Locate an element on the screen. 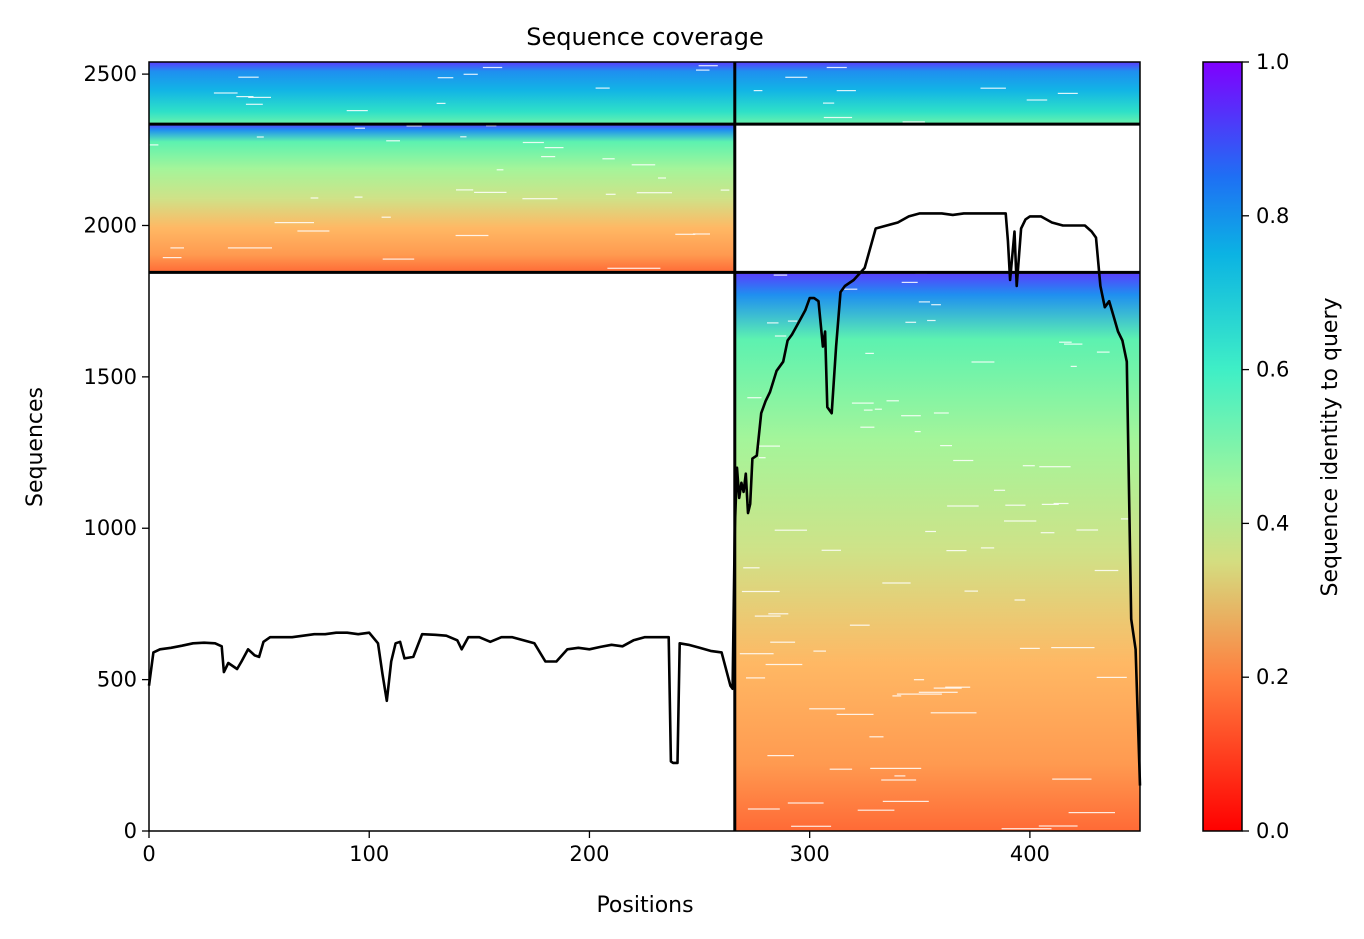  x-tick-label: 0 is located at coordinates (148, 854).